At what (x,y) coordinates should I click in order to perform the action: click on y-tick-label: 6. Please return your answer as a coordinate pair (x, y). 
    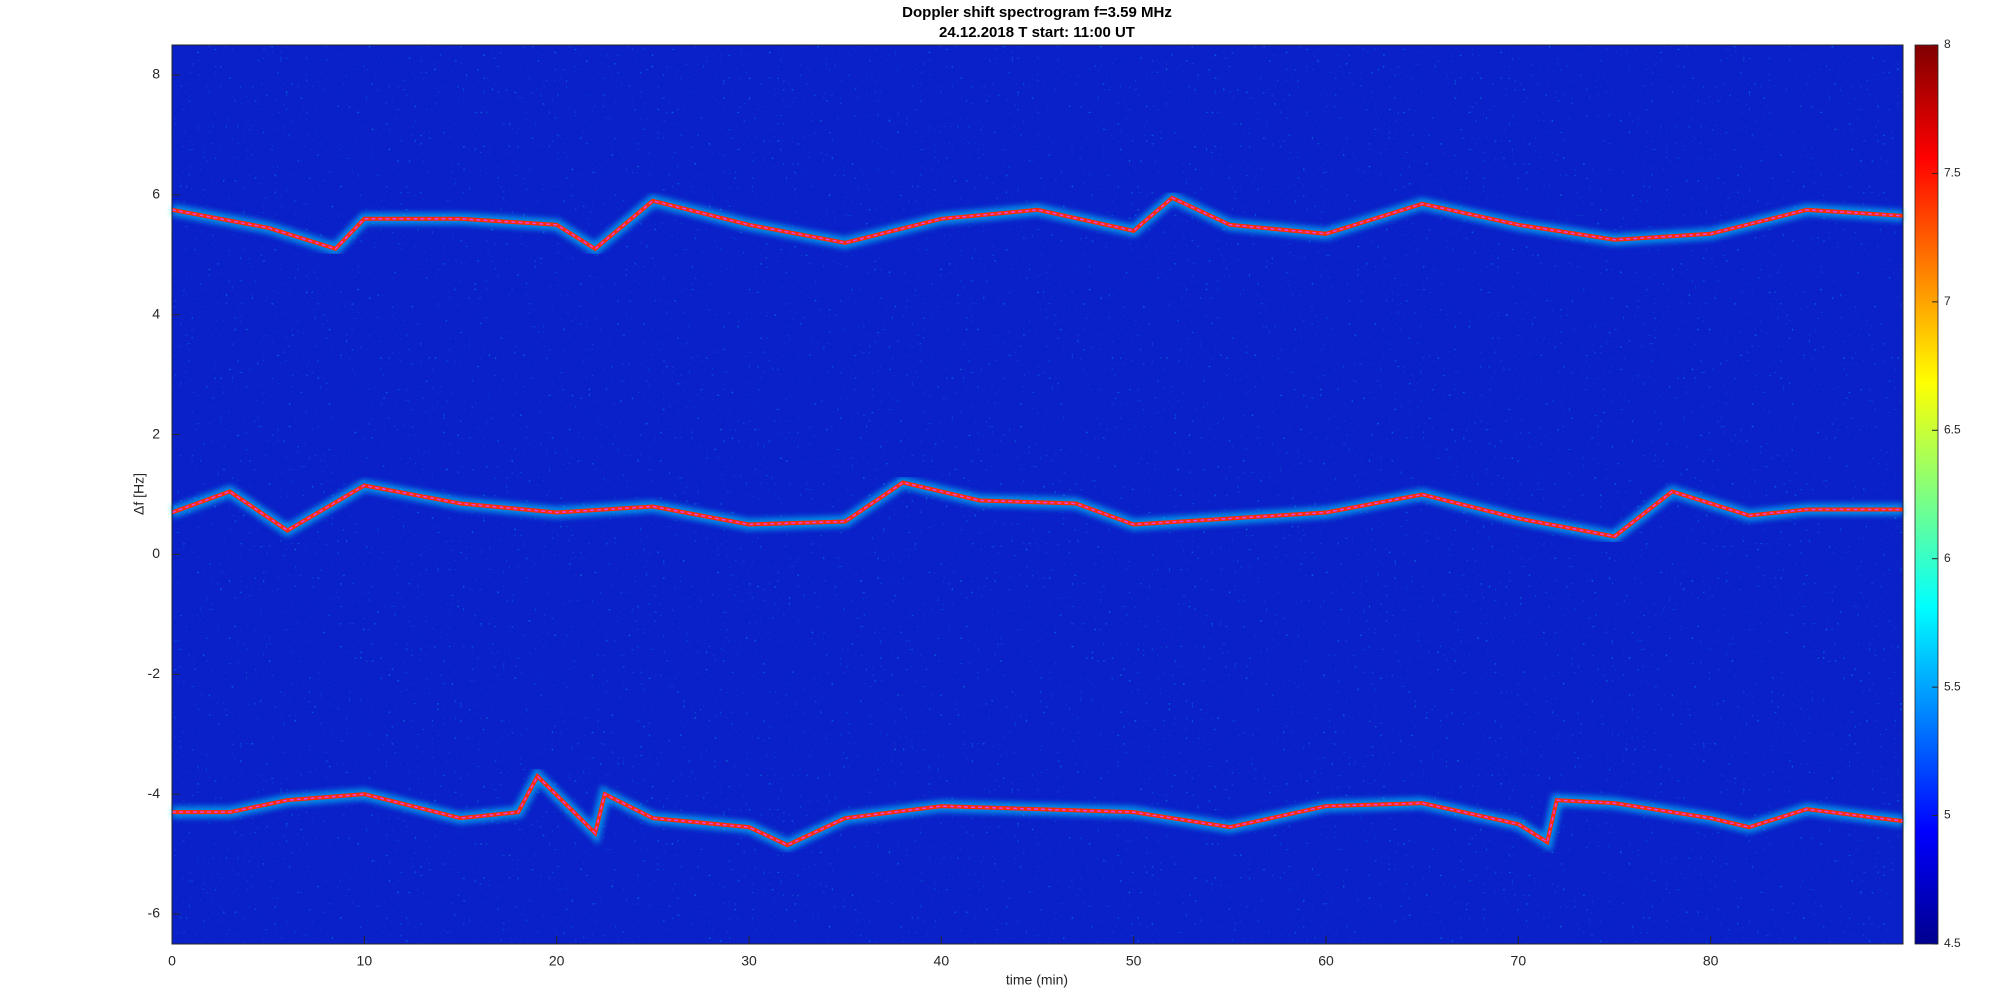
    Looking at the image, I should click on (156, 194).